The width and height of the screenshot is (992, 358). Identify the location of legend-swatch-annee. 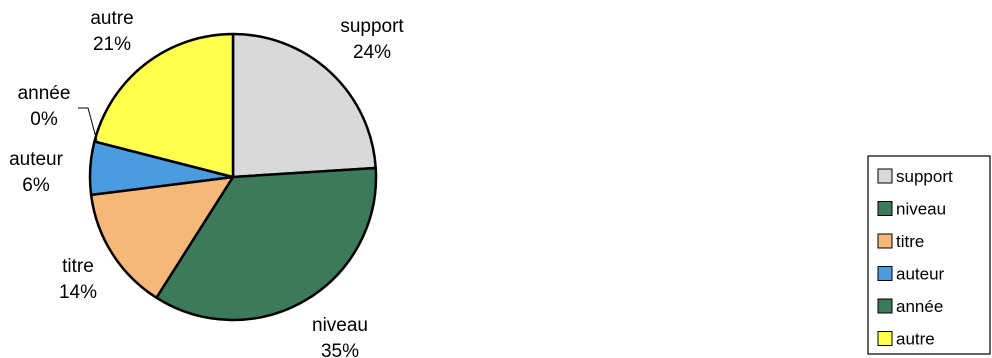
(885, 306).